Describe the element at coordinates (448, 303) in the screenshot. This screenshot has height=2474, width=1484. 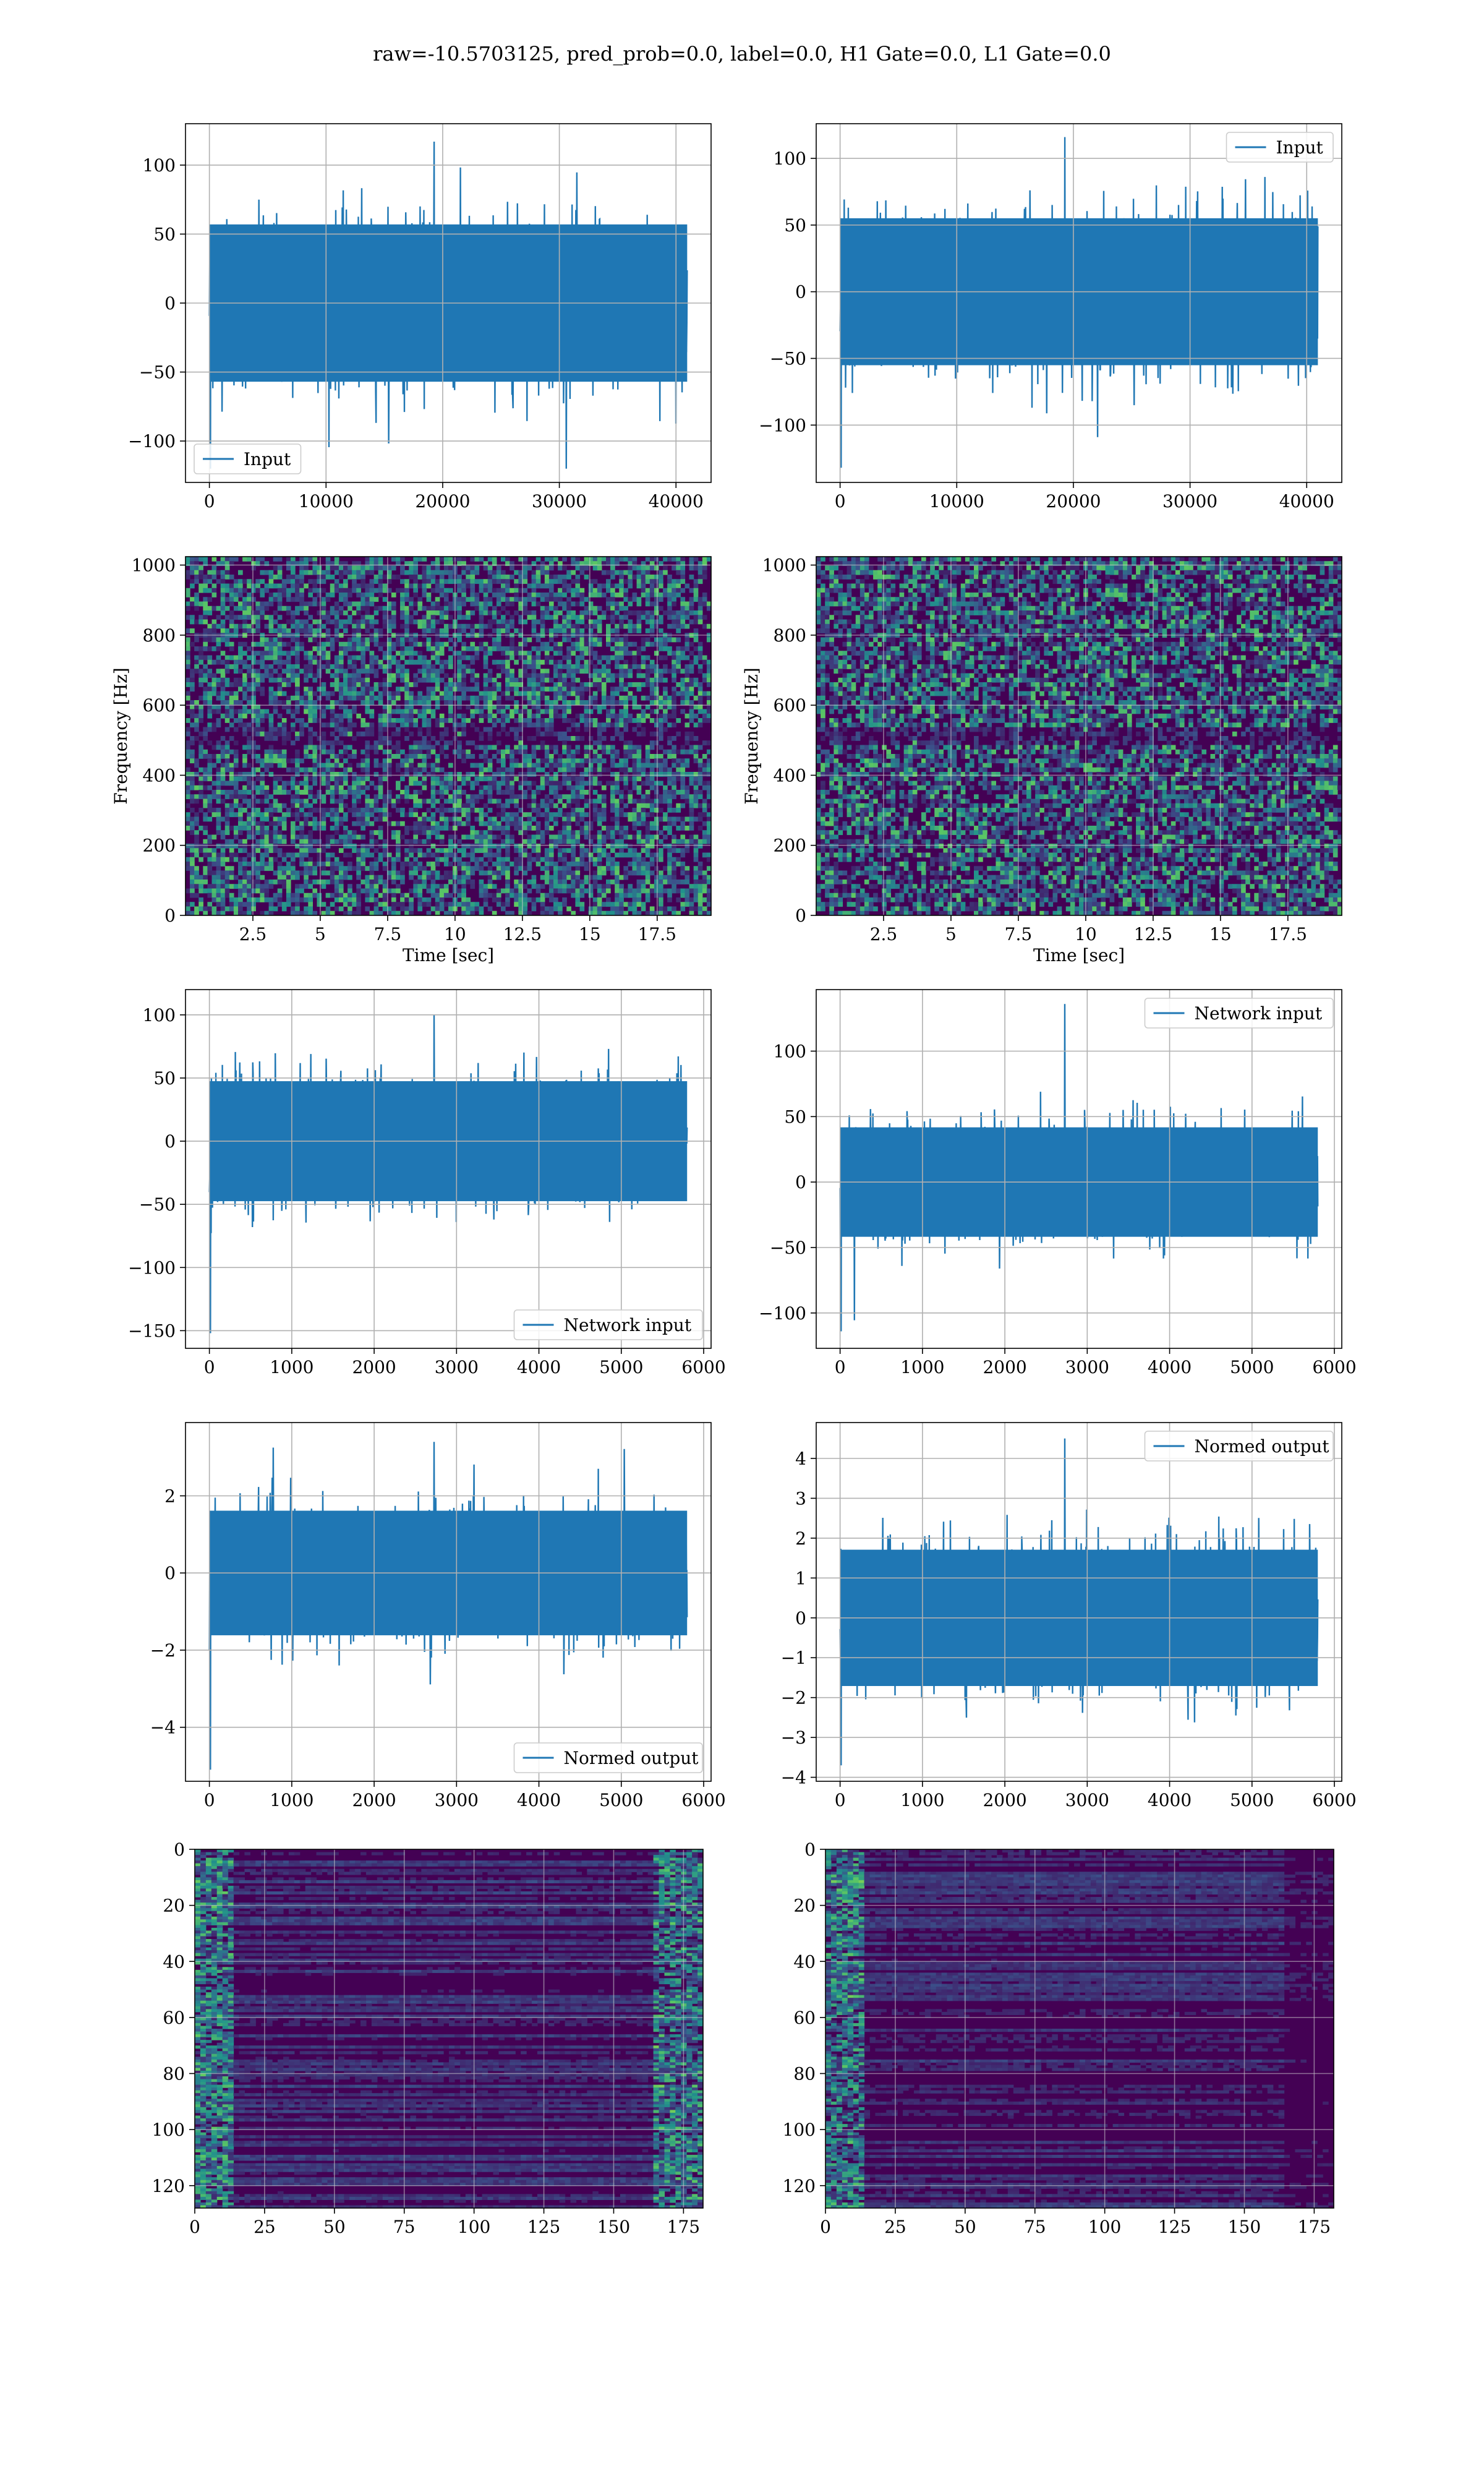
I see `input-left-grid` at that location.